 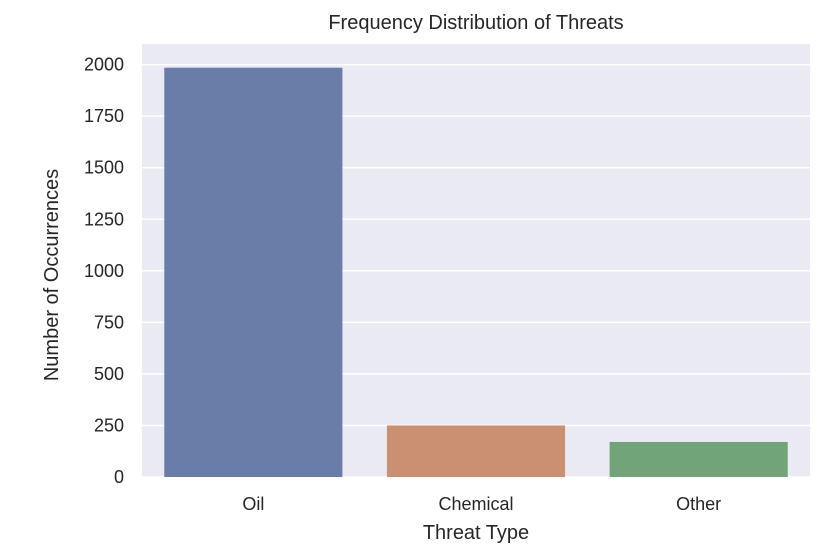 What do you see at coordinates (476, 533) in the screenshot?
I see `x-axis-label: Threat Type` at bounding box center [476, 533].